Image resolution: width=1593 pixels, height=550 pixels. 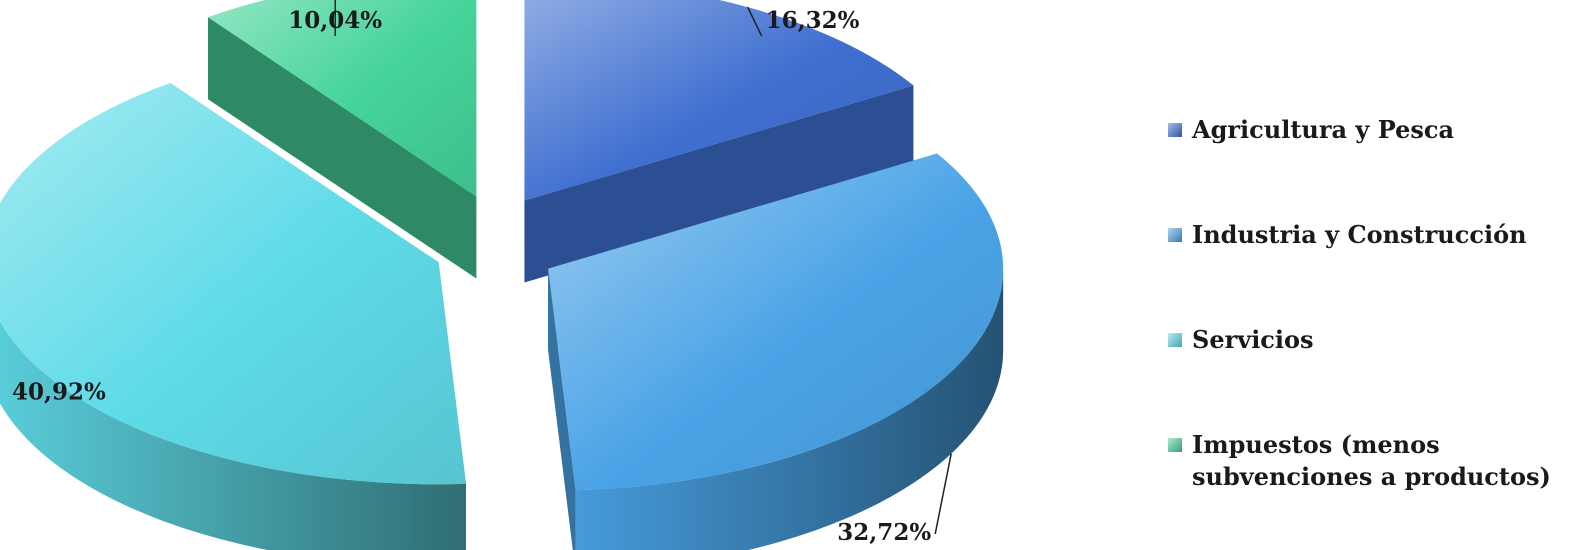 I want to click on data-label: 40,92%, so click(x=59, y=391).